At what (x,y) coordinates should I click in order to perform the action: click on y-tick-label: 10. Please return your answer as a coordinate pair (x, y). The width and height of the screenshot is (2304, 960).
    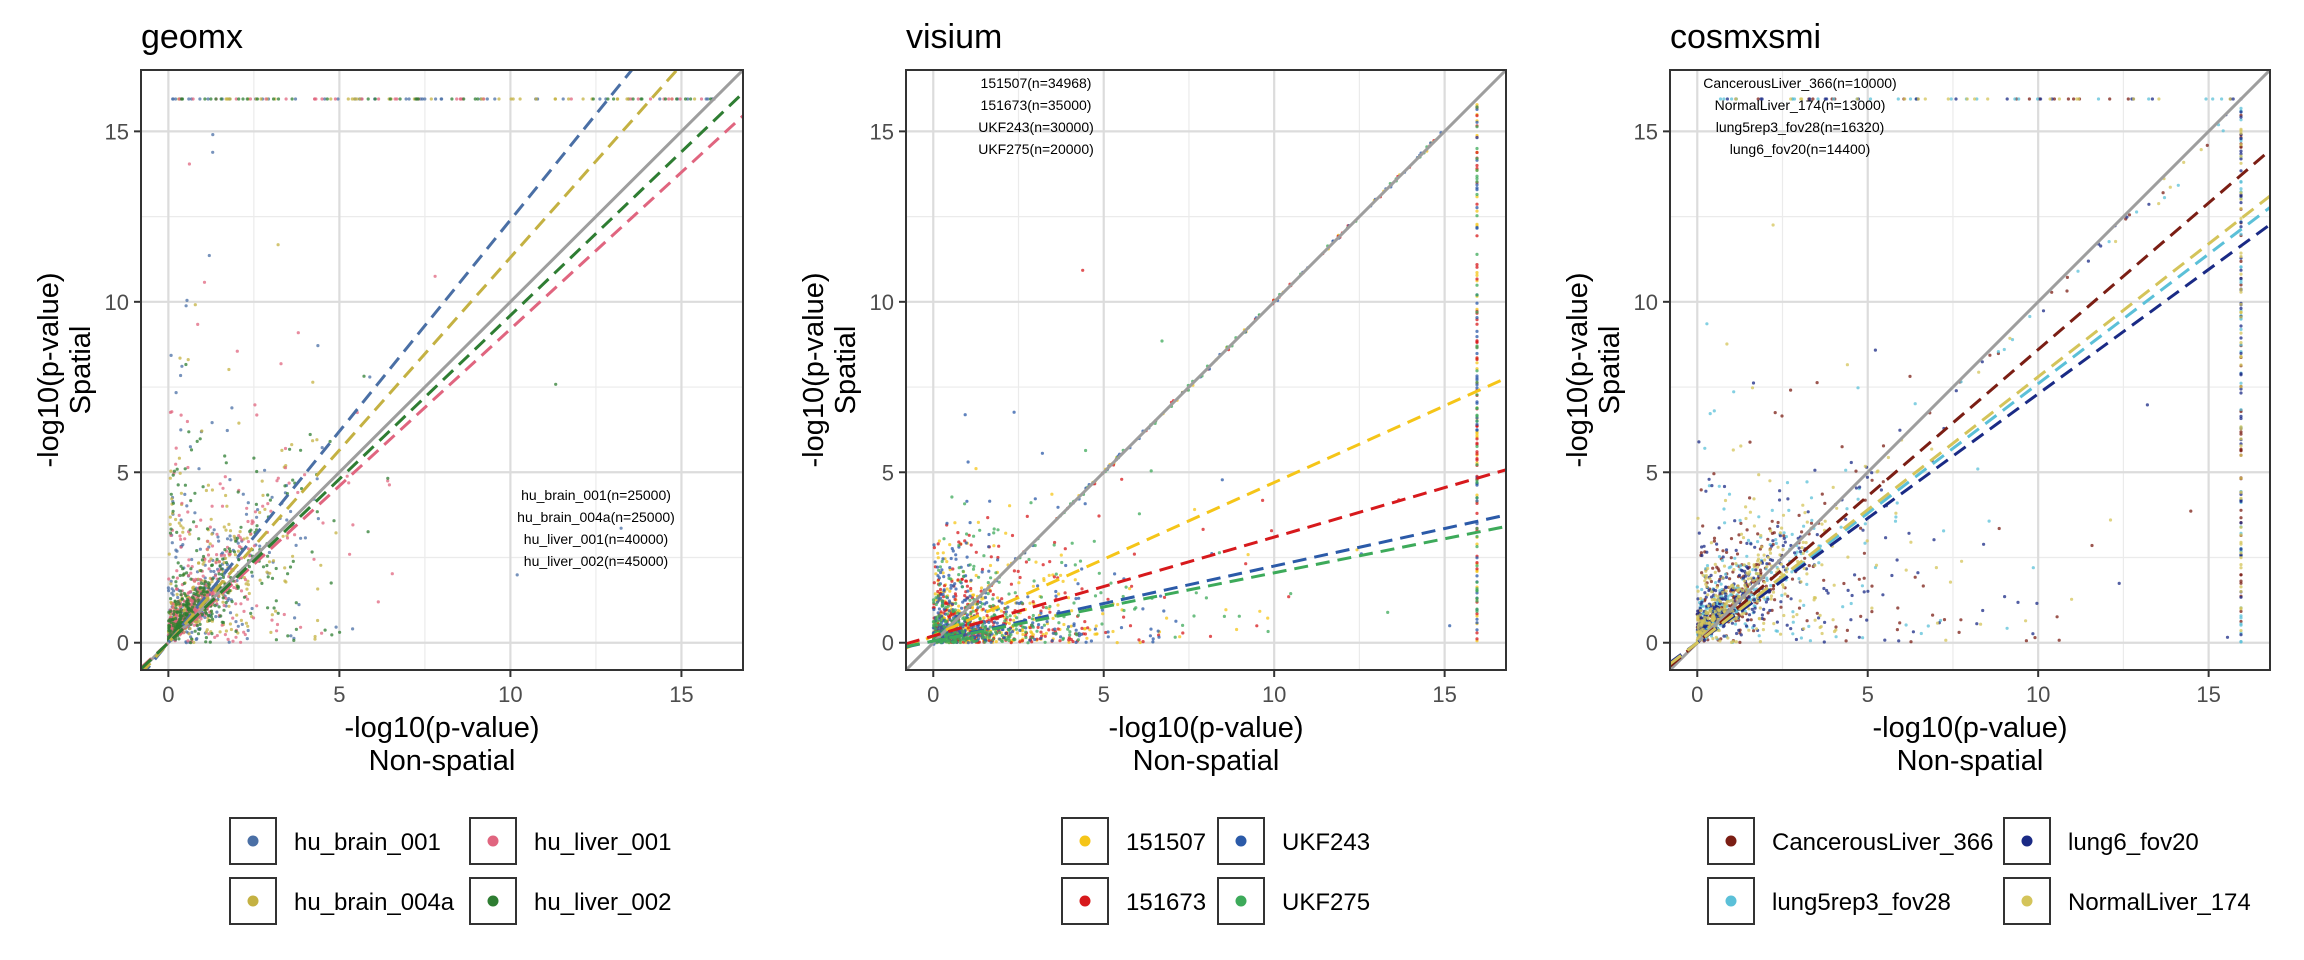
    Looking at the image, I should click on (117, 302).